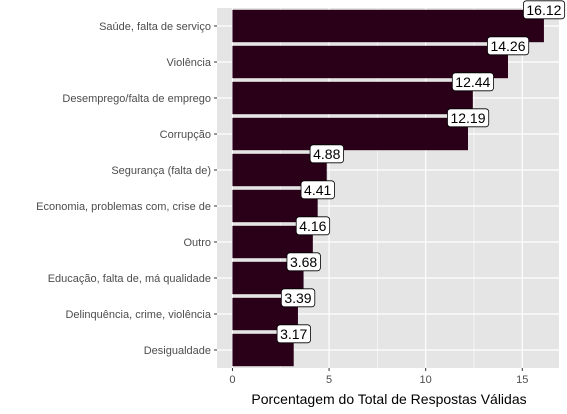 The width and height of the screenshot is (567, 414). I want to click on data-label: 16.12, so click(544, 10).